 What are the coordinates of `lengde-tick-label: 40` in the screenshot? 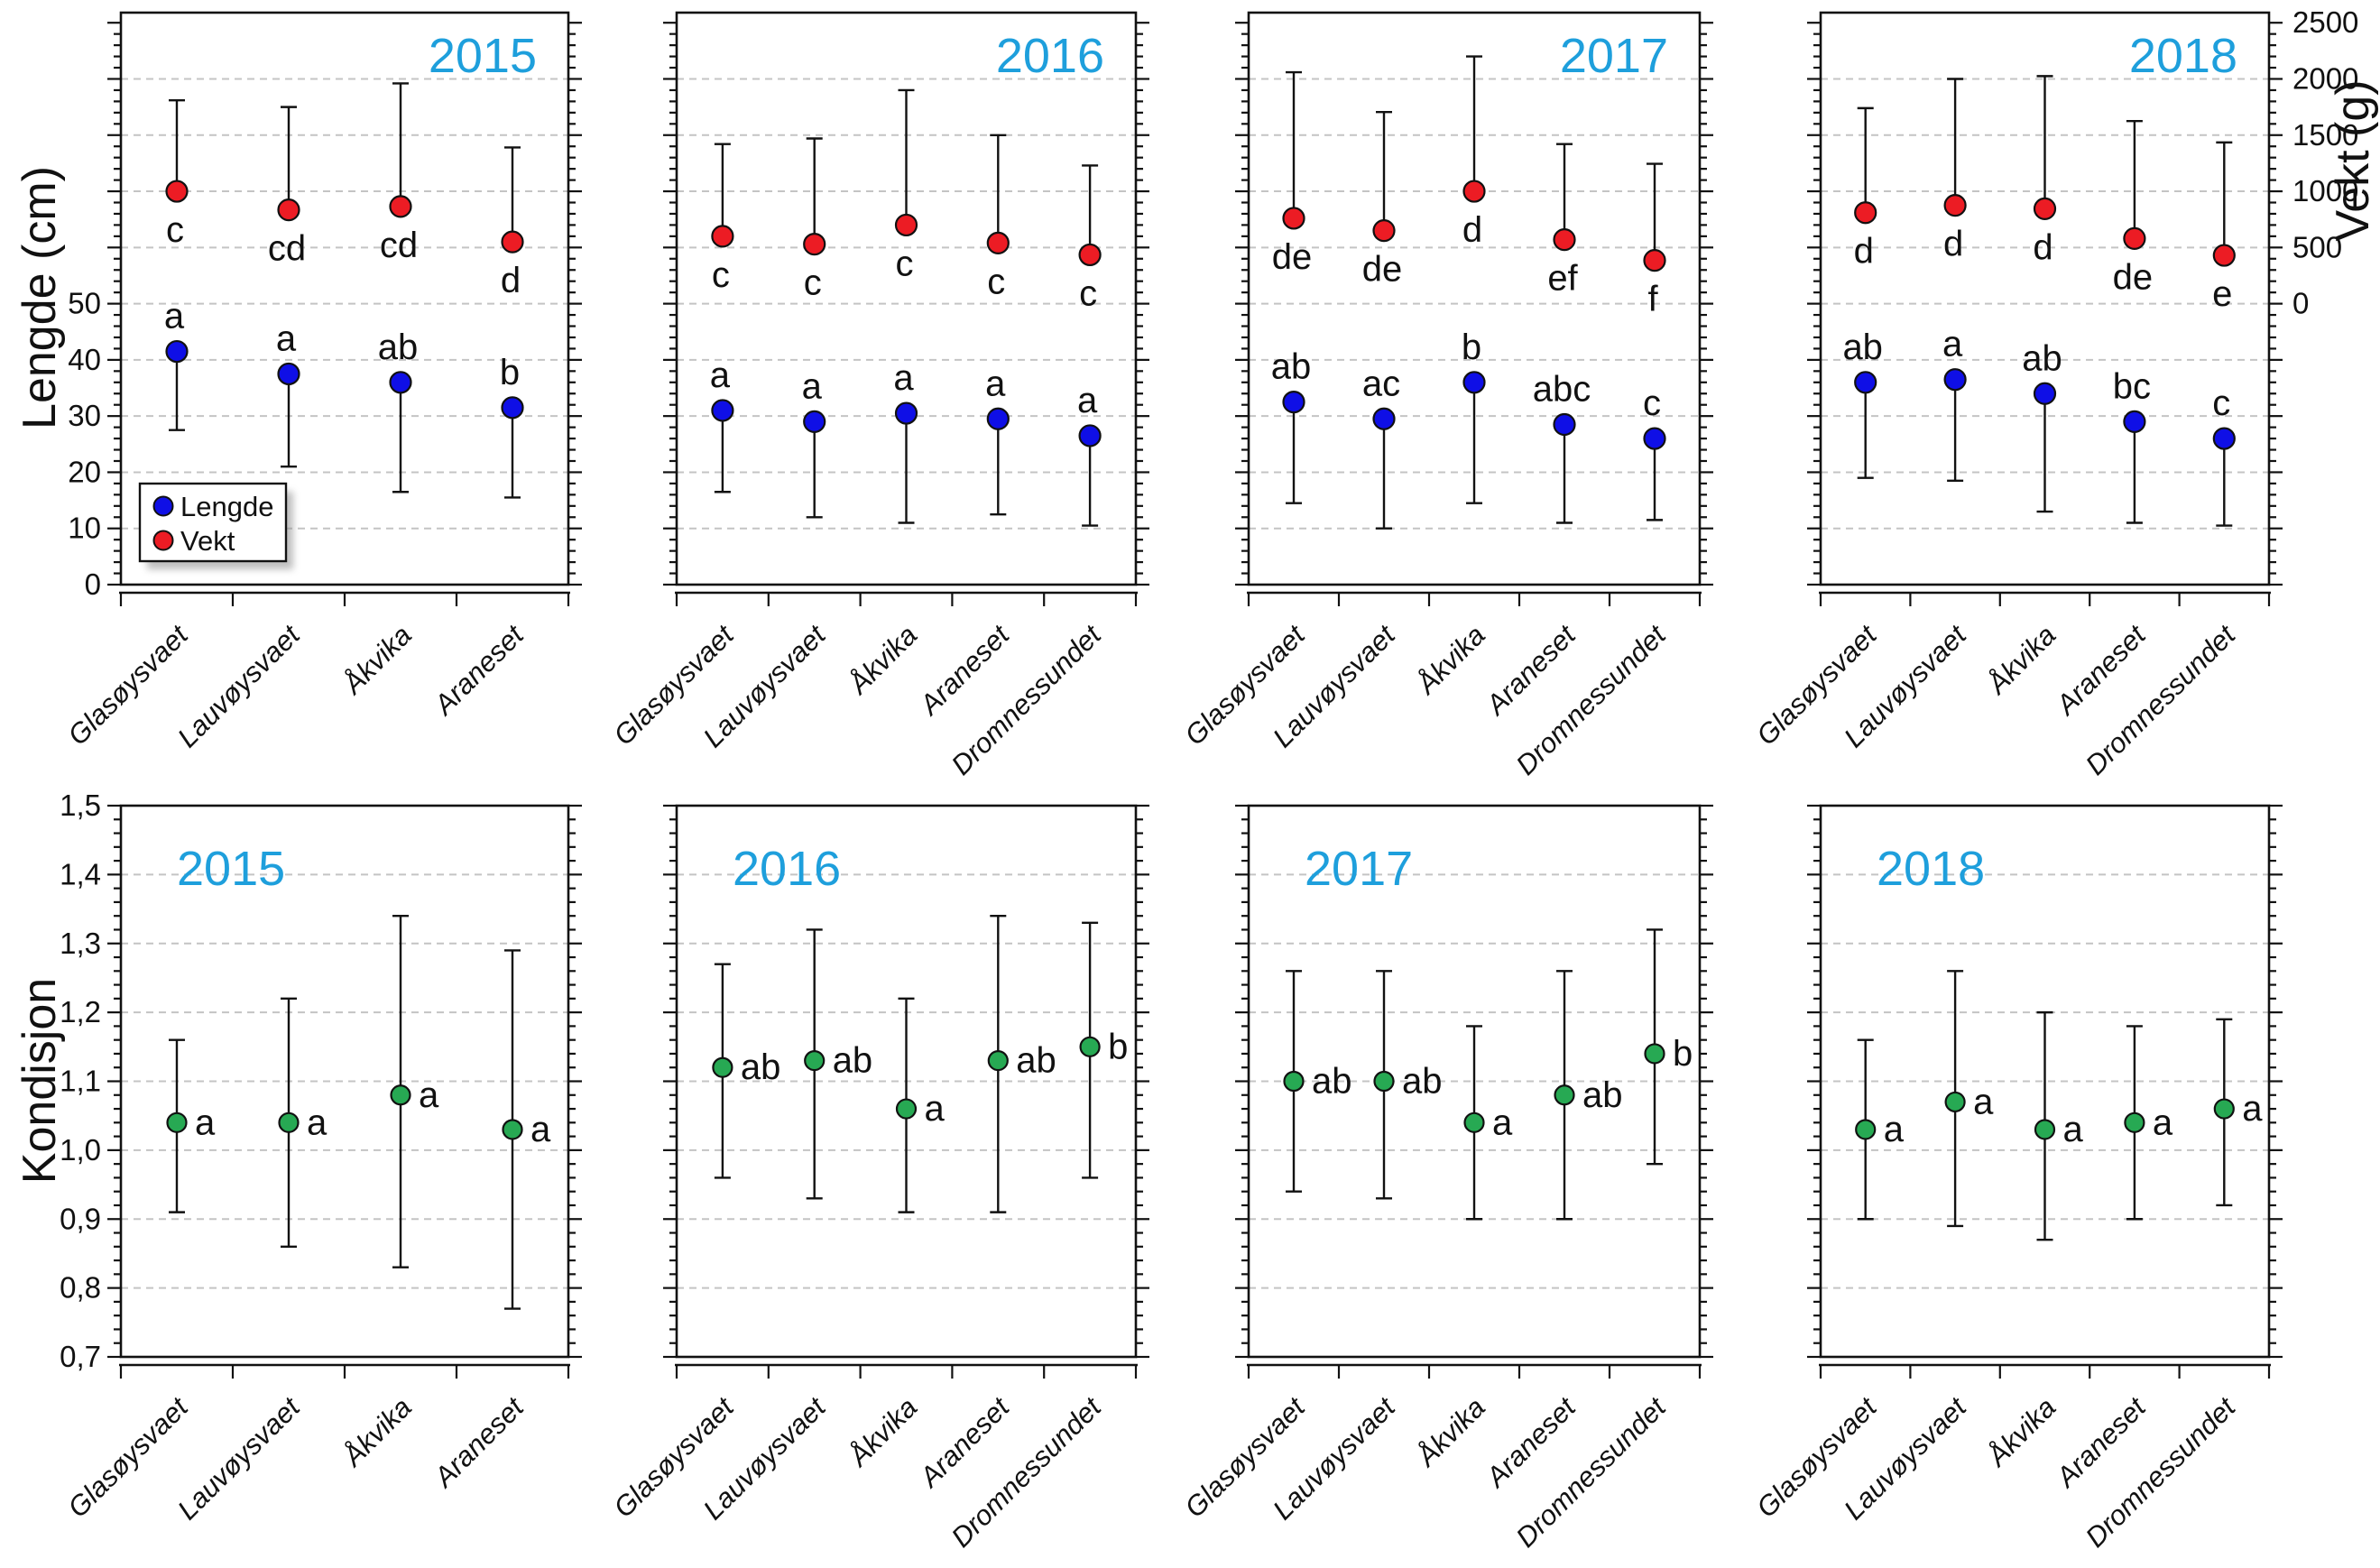 It's located at (84, 359).